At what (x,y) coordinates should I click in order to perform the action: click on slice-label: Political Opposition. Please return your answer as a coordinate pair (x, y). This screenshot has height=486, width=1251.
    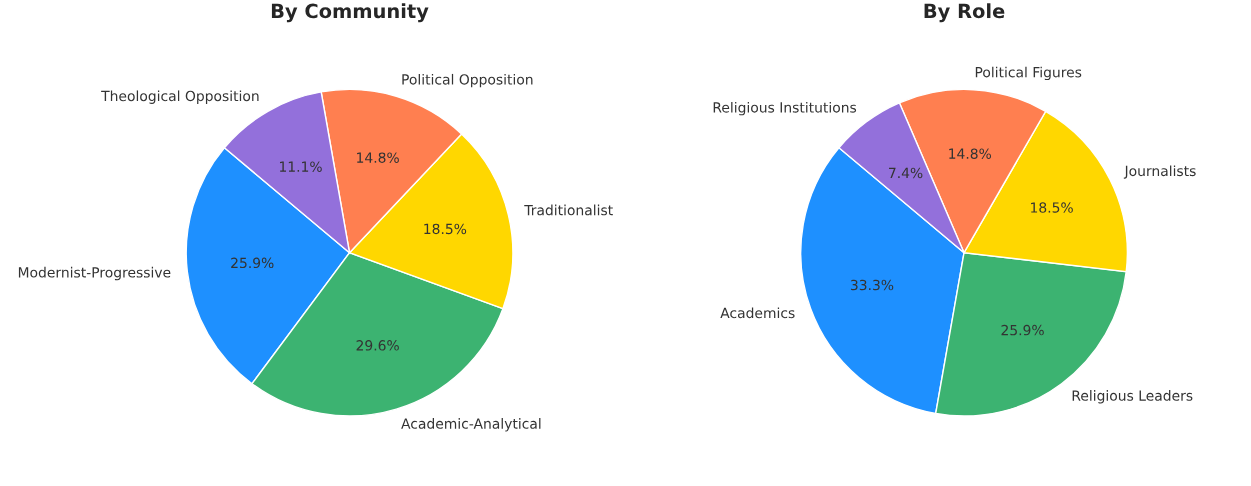
    Looking at the image, I should click on (467, 80).